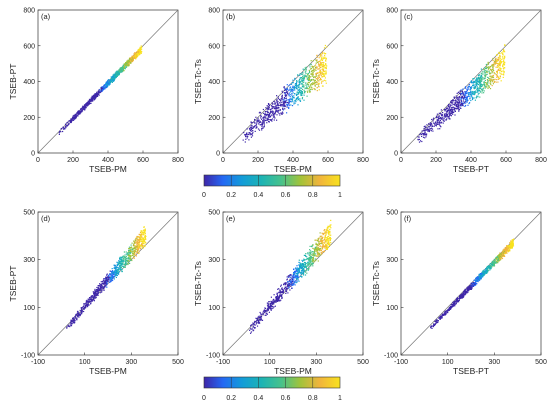 Image resolution: width=550 pixels, height=409 pixels. I want to click on x-tick-label: 600, so click(143, 160).